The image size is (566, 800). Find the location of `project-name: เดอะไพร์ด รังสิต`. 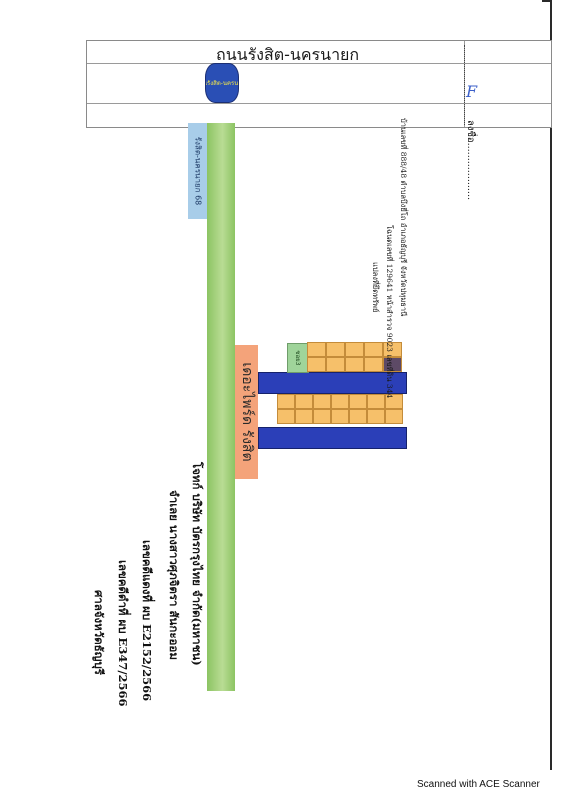

project-name: เดอะไพร์ด รังสิต is located at coordinates (246, 412).